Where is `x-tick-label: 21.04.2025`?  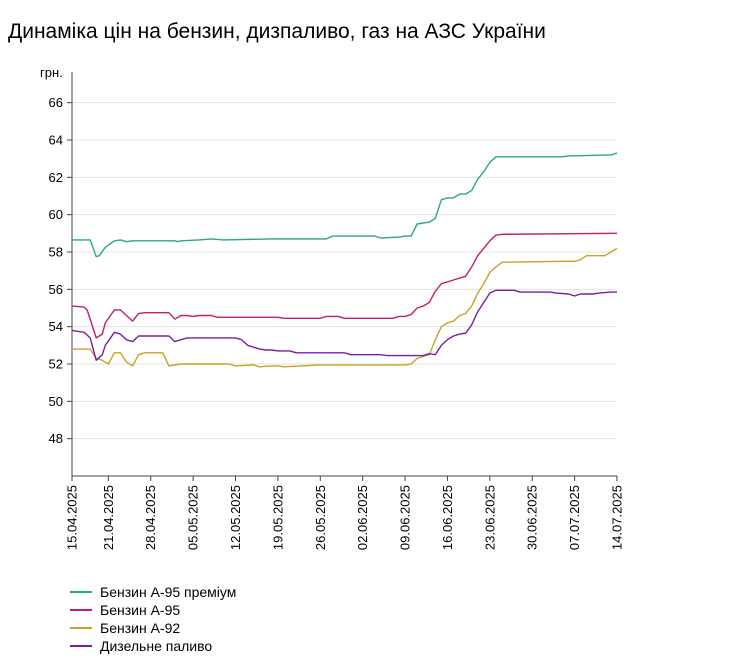
x-tick-label: 21.04.2025 is located at coordinates (108, 517).